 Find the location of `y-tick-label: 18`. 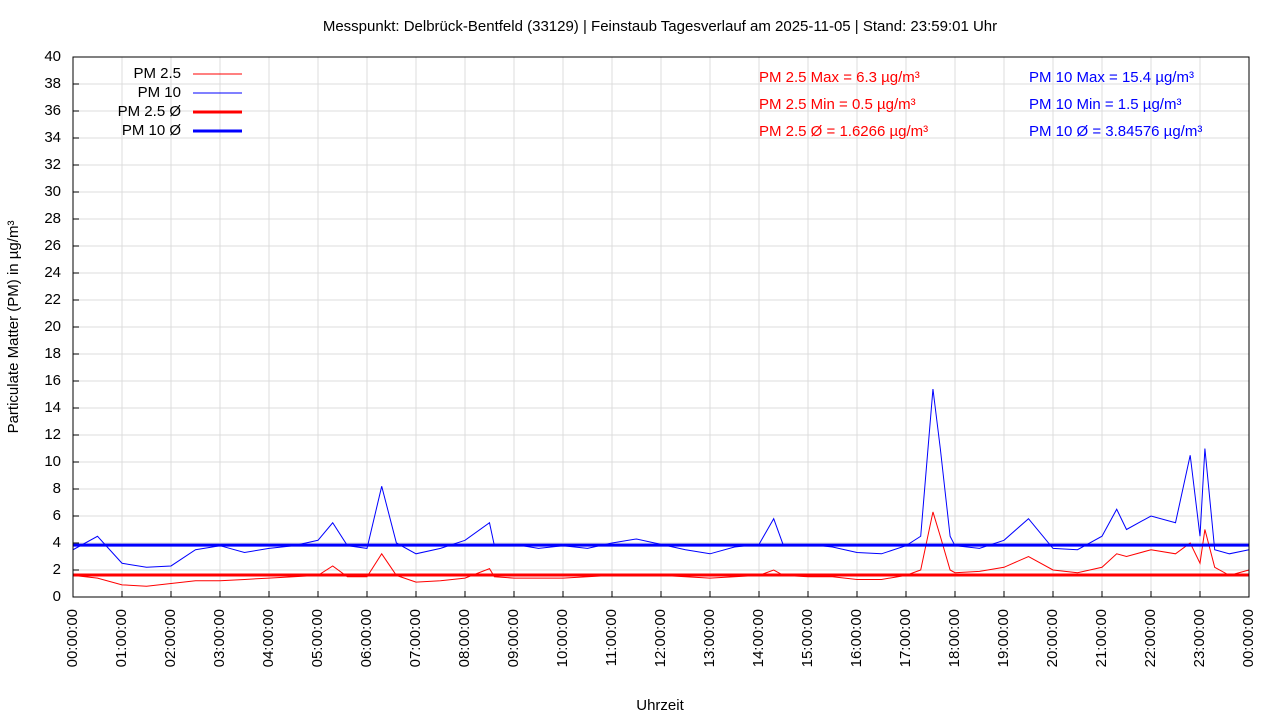

y-tick-label: 18 is located at coordinates (52, 353).